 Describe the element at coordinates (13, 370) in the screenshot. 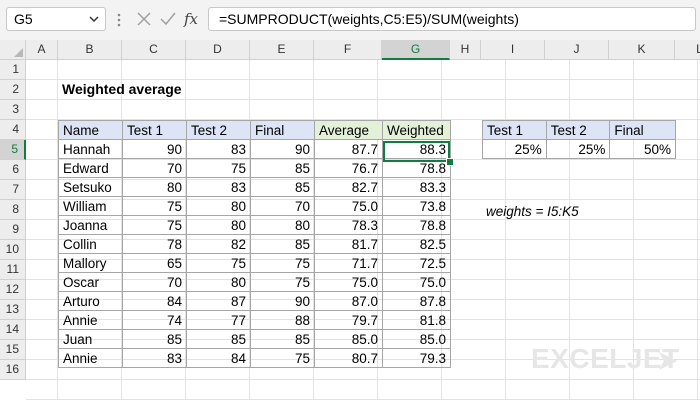

I see `row-header-16: 16` at that location.